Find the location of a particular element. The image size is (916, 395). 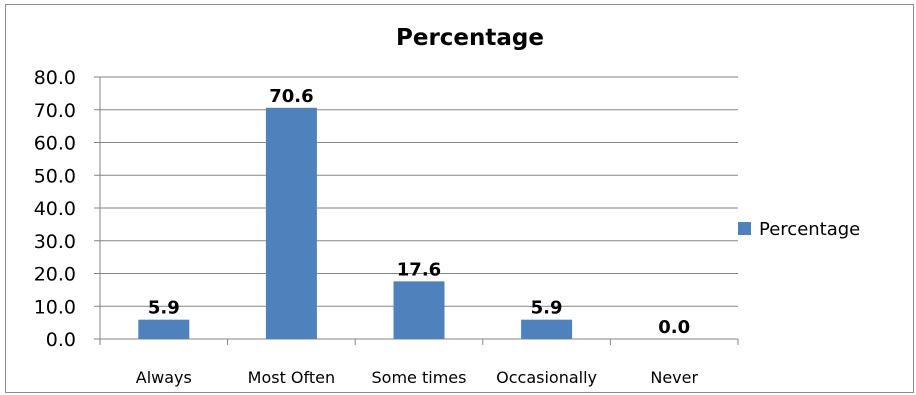

legend: Percentage is located at coordinates (799, 229).